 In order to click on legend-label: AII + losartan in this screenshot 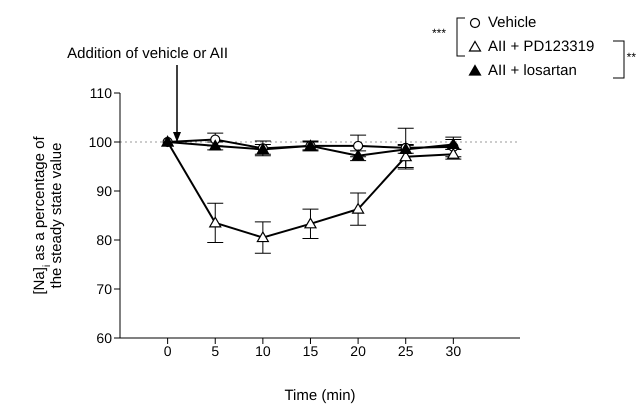, I will do `click(532, 70)`.